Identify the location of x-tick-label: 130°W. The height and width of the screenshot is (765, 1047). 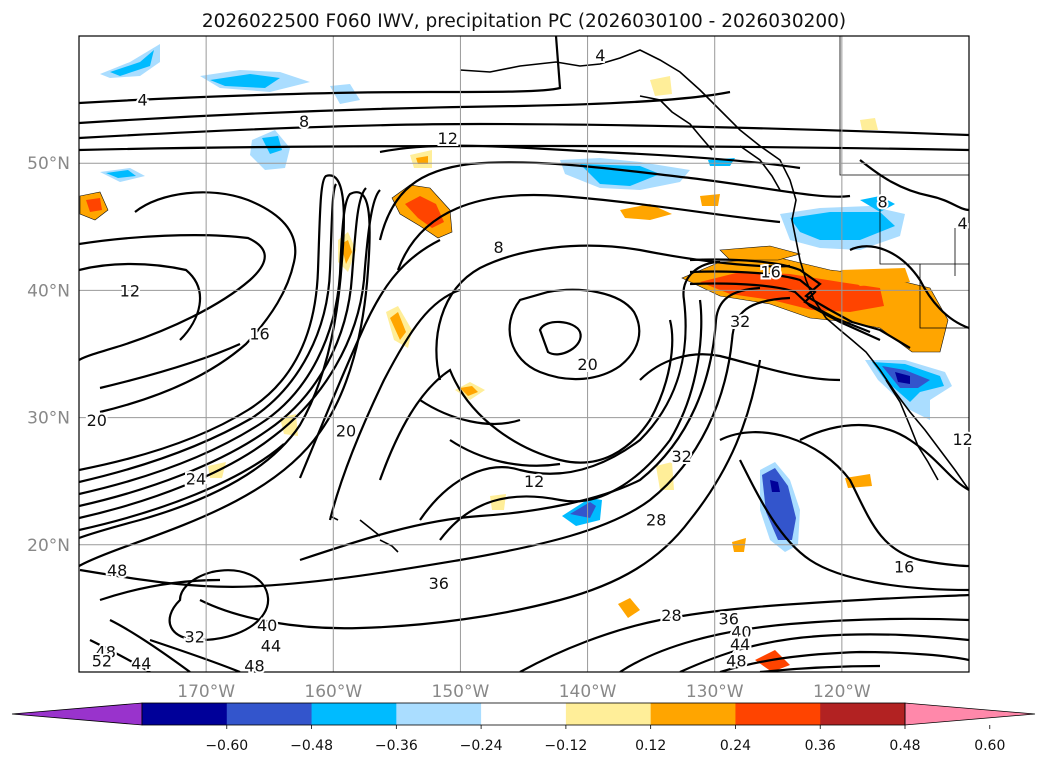
(715, 692).